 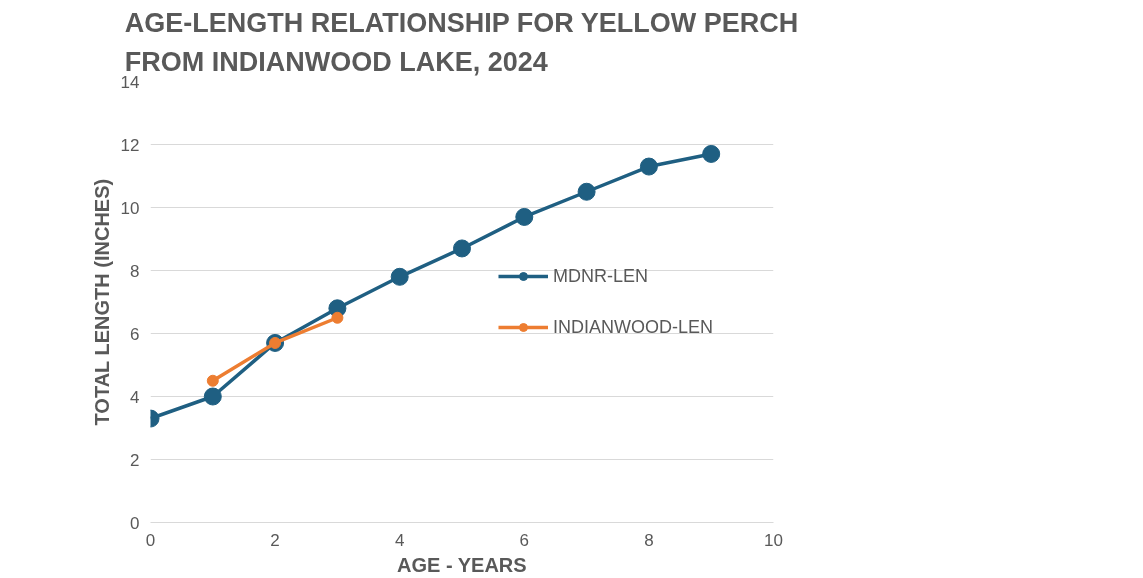 What do you see at coordinates (399, 540) in the screenshot?
I see `x-tick-label: 4` at bounding box center [399, 540].